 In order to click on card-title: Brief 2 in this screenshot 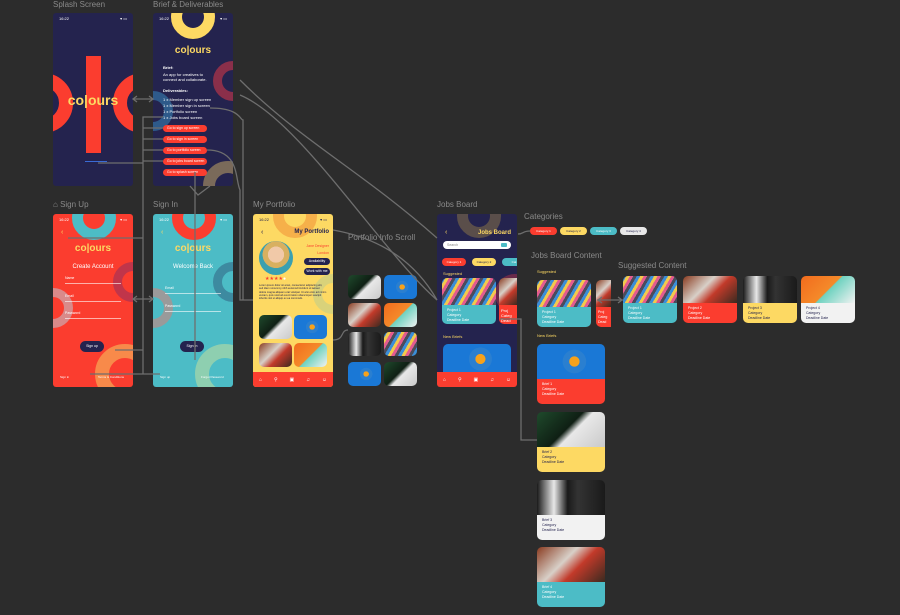, I will do `click(547, 451)`.